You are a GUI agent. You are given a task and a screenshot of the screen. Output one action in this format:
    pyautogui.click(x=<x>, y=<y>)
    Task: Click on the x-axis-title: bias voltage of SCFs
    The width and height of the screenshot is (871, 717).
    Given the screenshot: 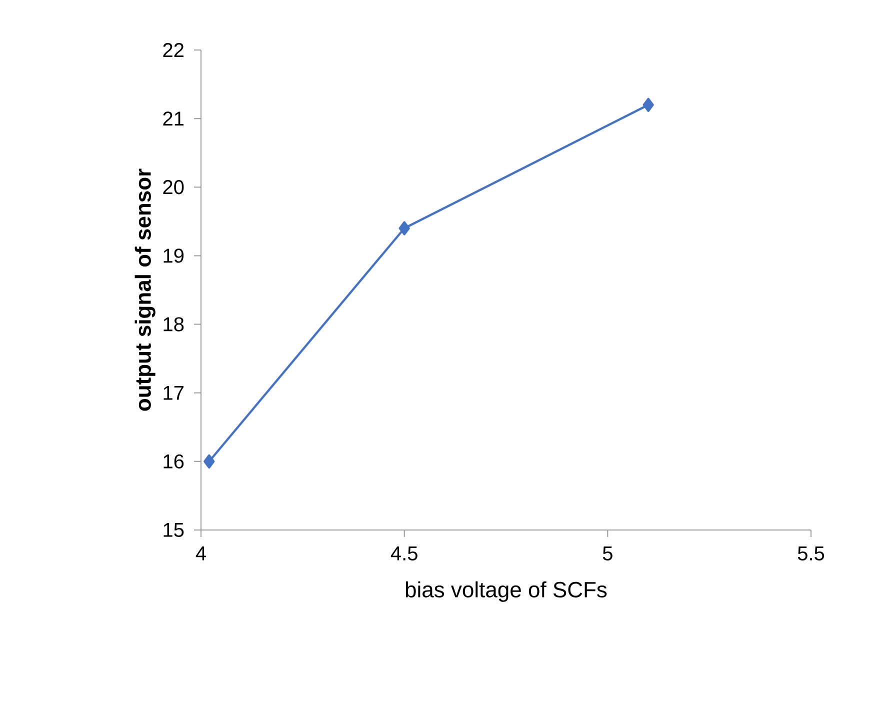 What is the action you would take?
    pyautogui.click(x=506, y=591)
    